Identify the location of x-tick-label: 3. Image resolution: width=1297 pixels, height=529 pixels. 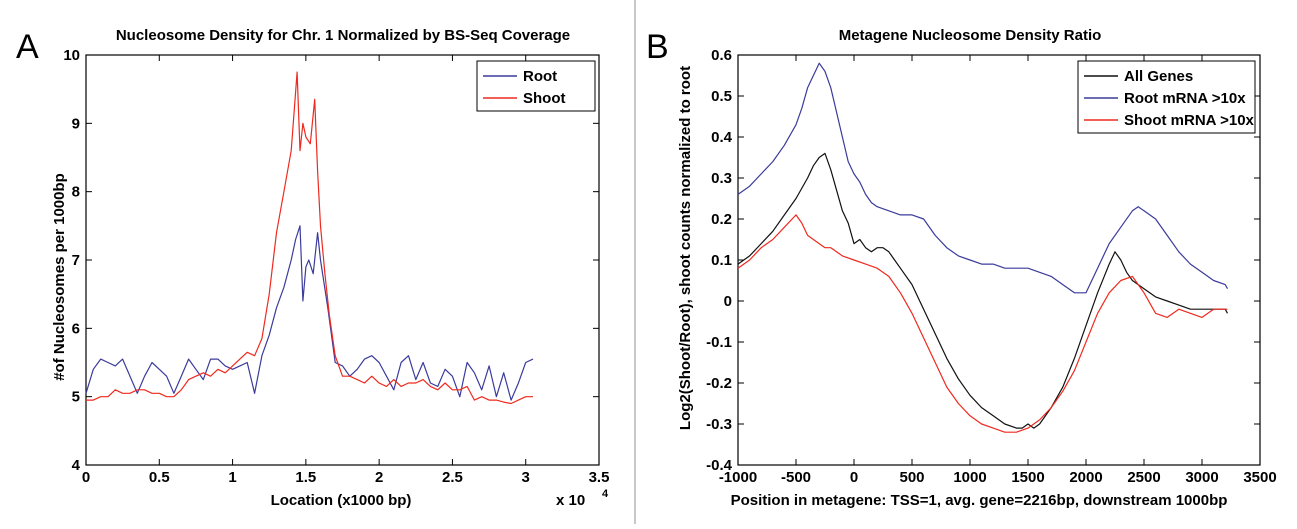
(526, 477).